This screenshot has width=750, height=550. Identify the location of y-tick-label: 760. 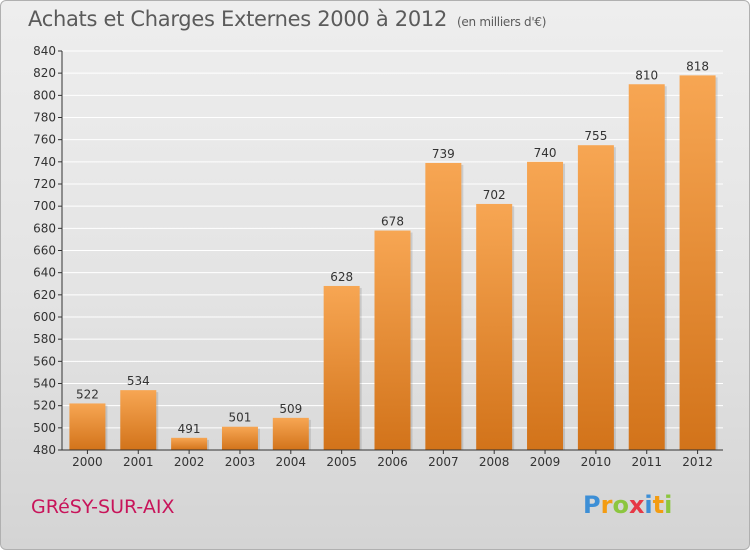
(44, 140).